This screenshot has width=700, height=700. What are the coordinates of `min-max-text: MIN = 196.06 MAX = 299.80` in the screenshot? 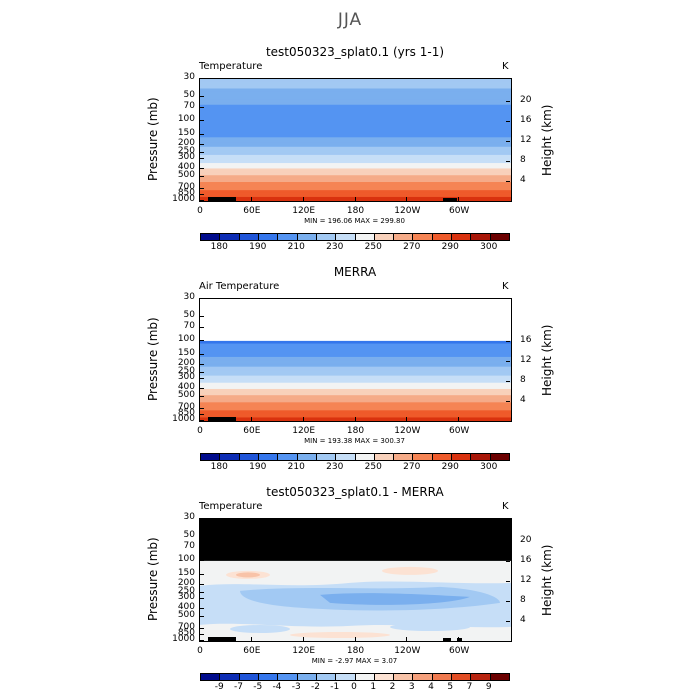 It's located at (354, 221).